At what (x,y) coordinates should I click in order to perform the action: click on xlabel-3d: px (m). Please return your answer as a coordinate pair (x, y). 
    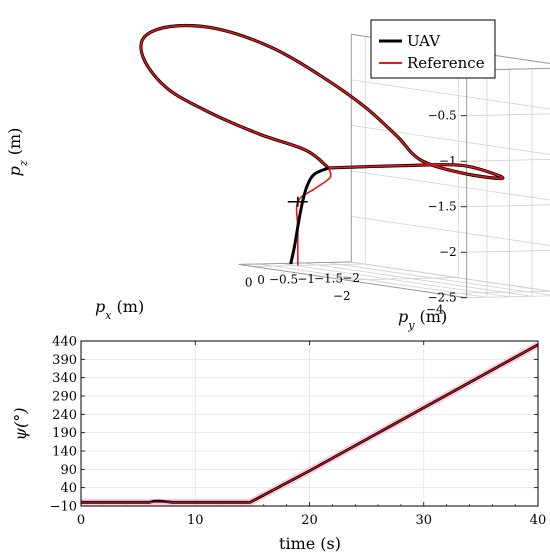
    Looking at the image, I should click on (119, 309).